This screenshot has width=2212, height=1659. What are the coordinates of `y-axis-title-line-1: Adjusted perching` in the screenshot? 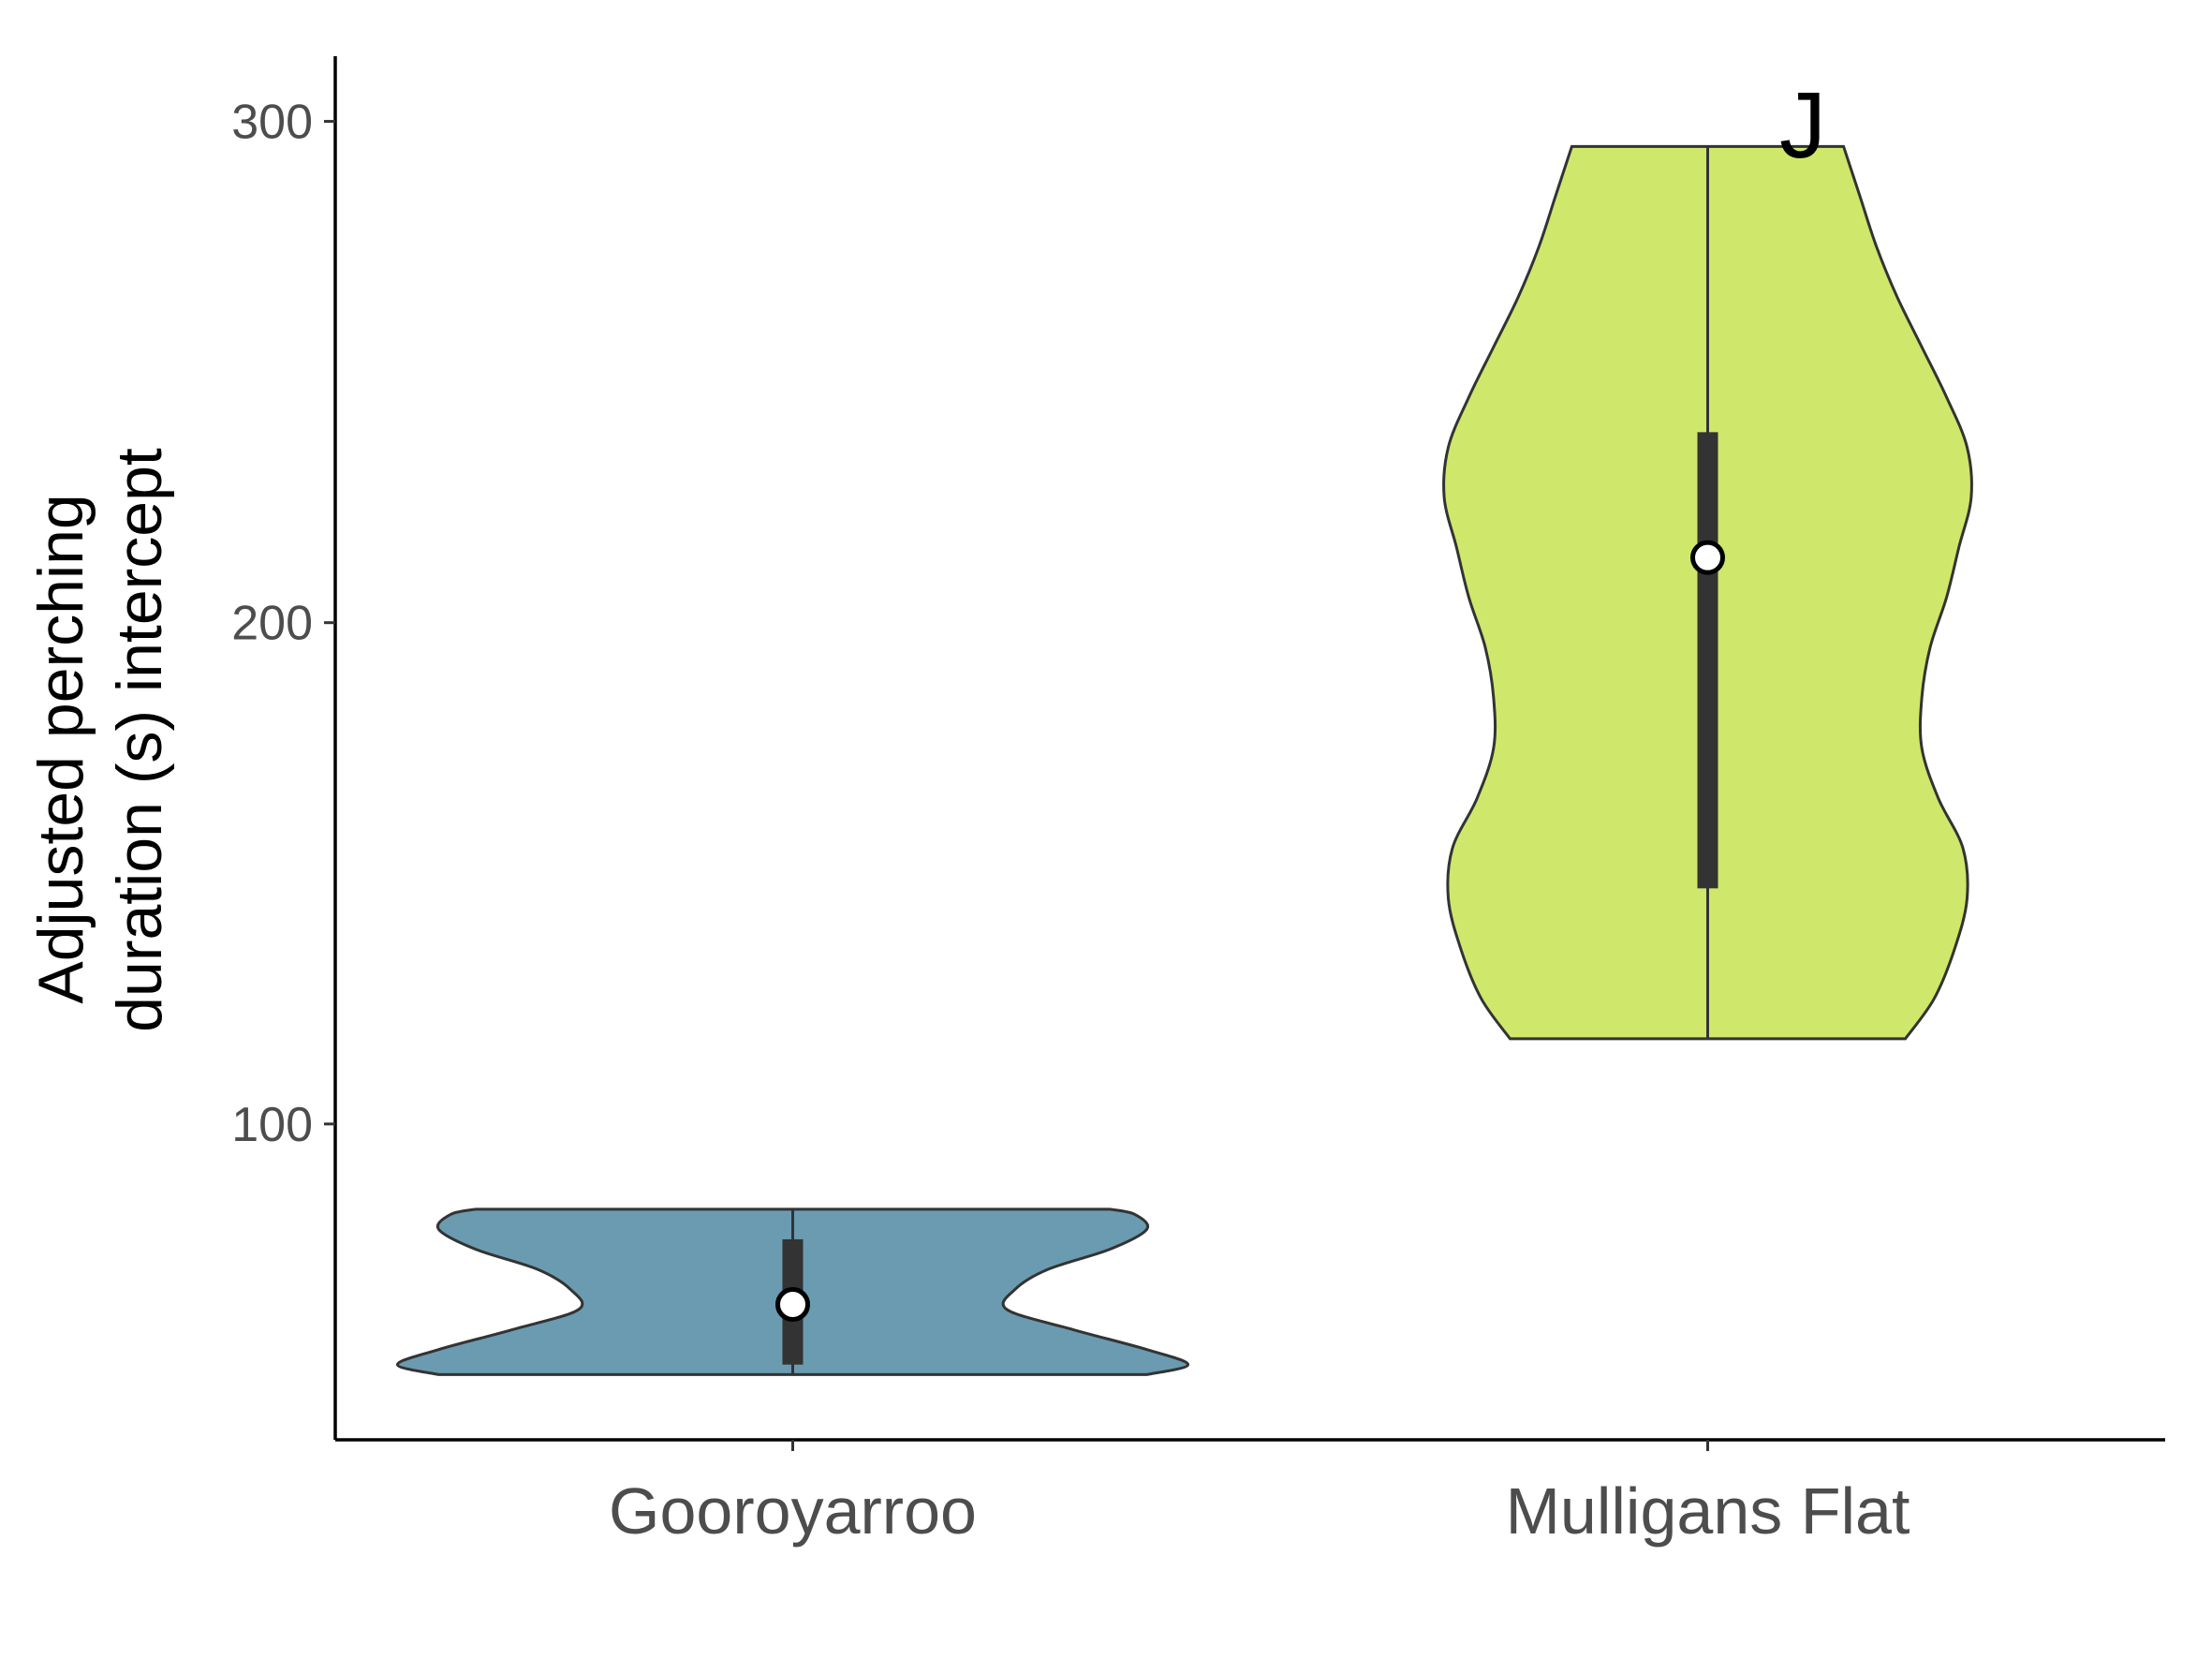 It's located at (61, 749).